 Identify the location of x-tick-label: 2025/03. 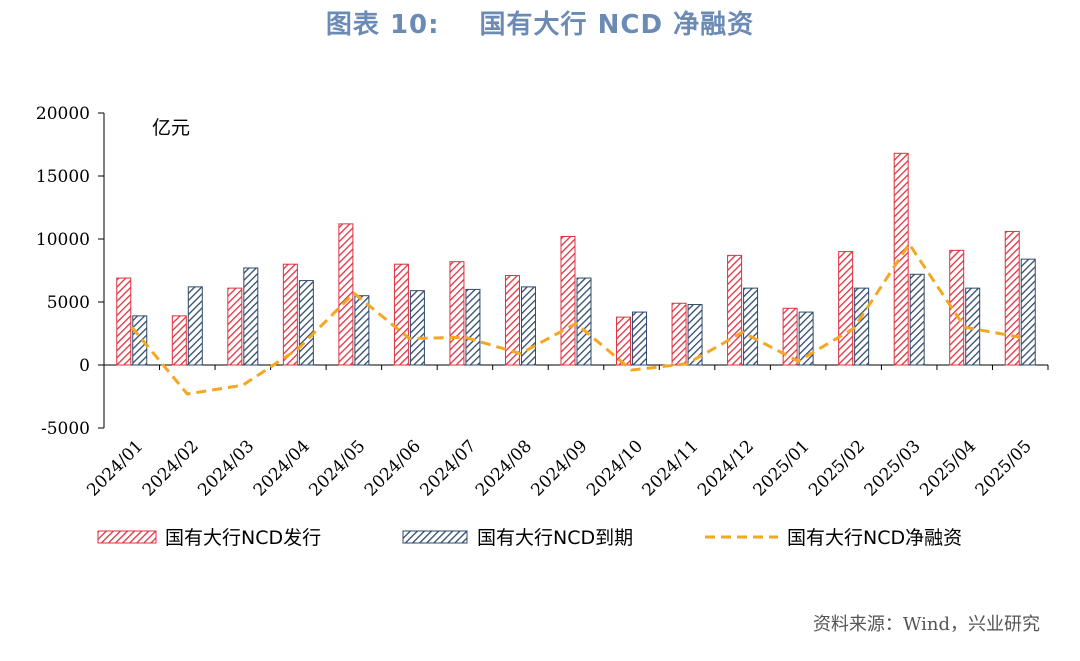
(893, 468).